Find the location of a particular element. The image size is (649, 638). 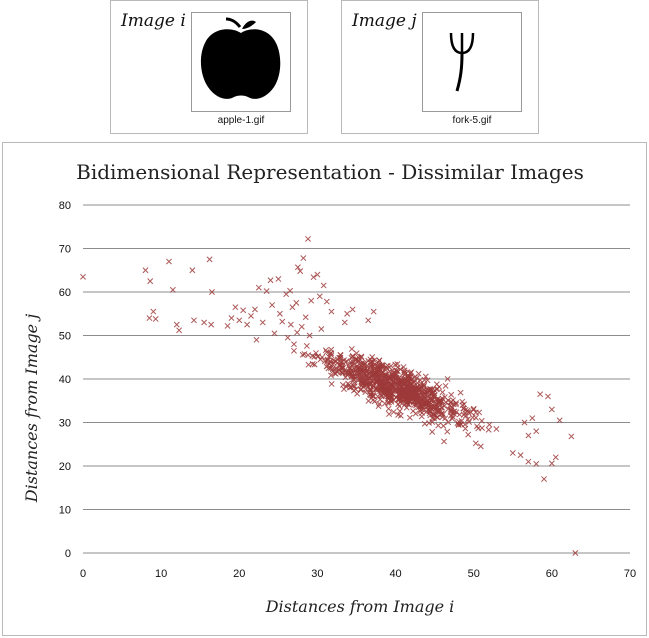

x-tick-label: 50 is located at coordinates (474, 574).